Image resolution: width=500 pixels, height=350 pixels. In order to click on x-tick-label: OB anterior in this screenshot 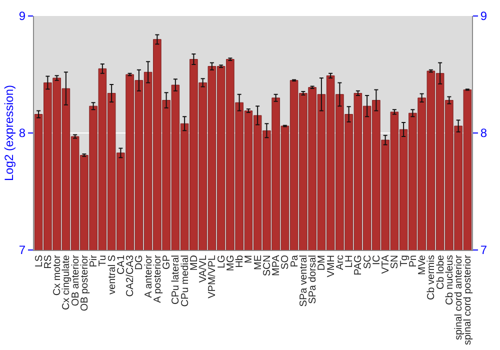, I will do `click(76, 280)`.